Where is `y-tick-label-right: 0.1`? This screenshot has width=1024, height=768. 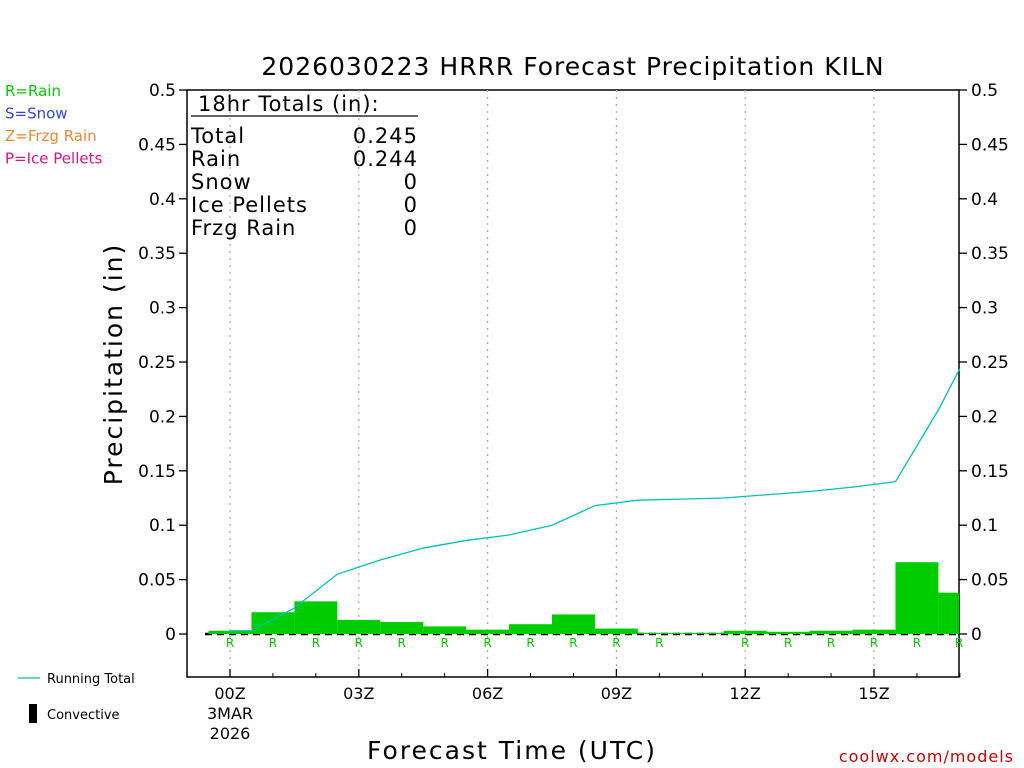
y-tick-label-right: 0.1 is located at coordinates (984, 526).